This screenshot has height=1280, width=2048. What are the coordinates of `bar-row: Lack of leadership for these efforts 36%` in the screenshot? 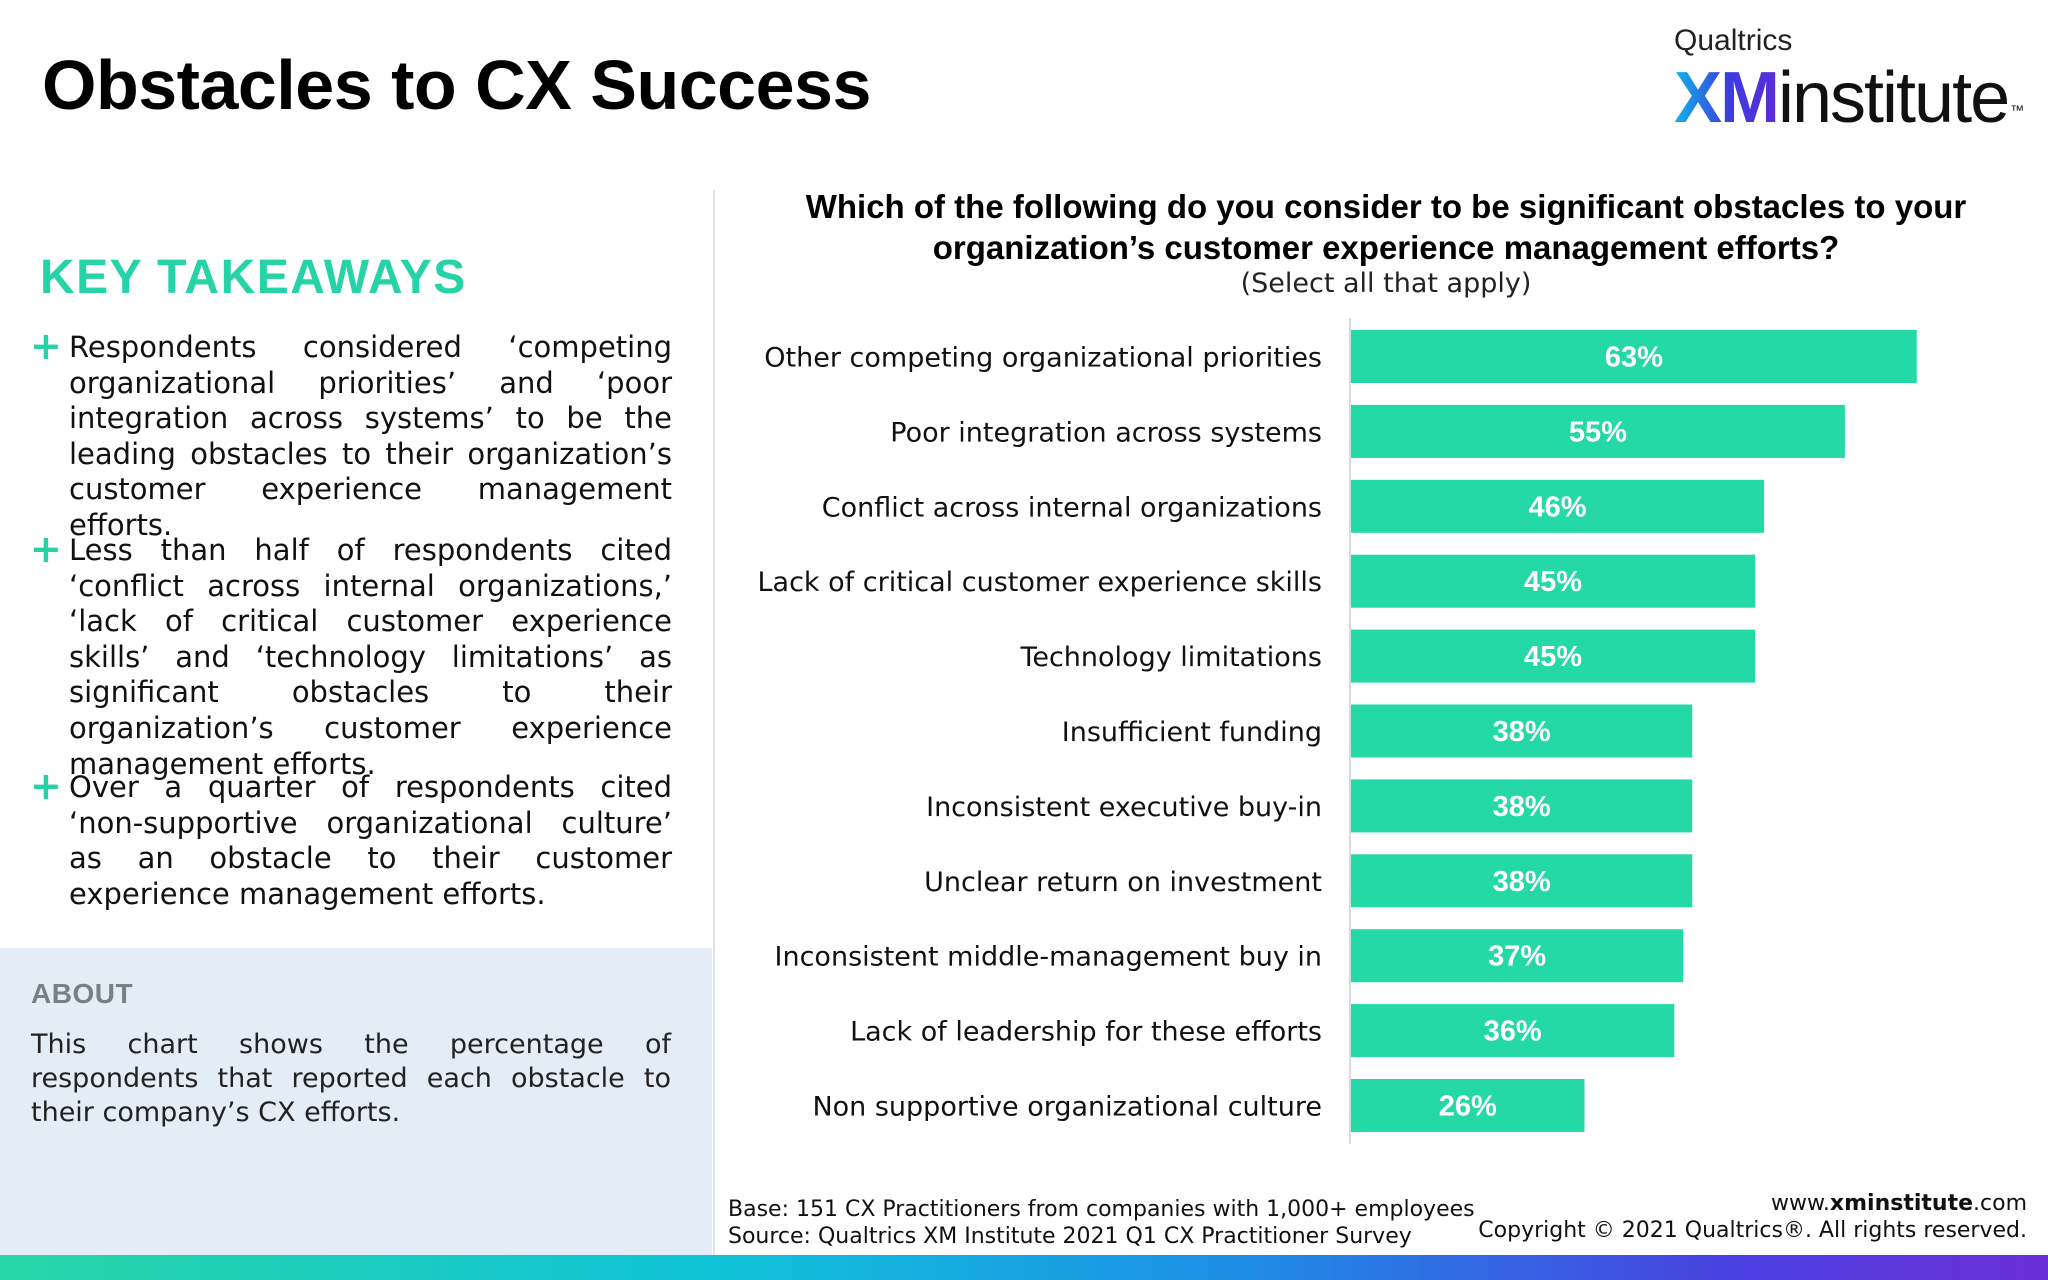 It's located at (1262, 1031).